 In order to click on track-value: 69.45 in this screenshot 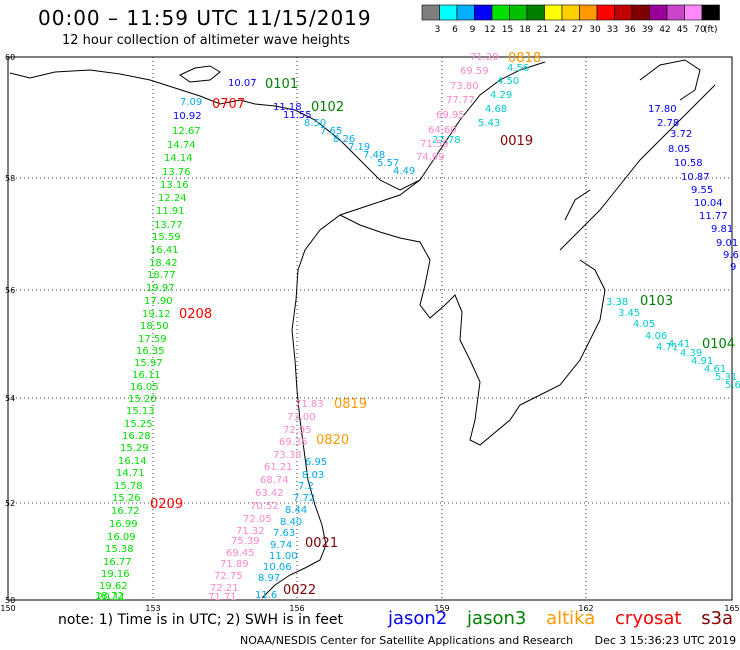, I will do `click(240, 553)`.